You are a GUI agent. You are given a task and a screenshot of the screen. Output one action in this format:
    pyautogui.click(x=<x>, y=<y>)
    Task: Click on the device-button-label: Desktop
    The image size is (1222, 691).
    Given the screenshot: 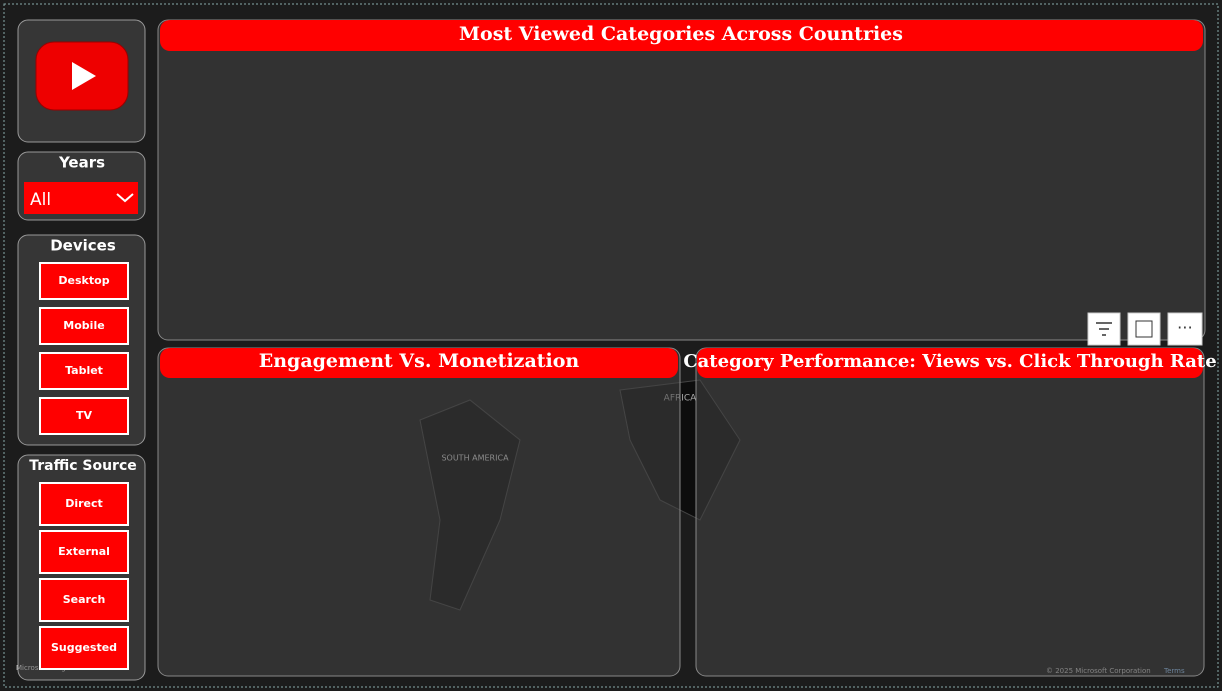 What is the action you would take?
    pyautogui.click(x=83, y=280)
    